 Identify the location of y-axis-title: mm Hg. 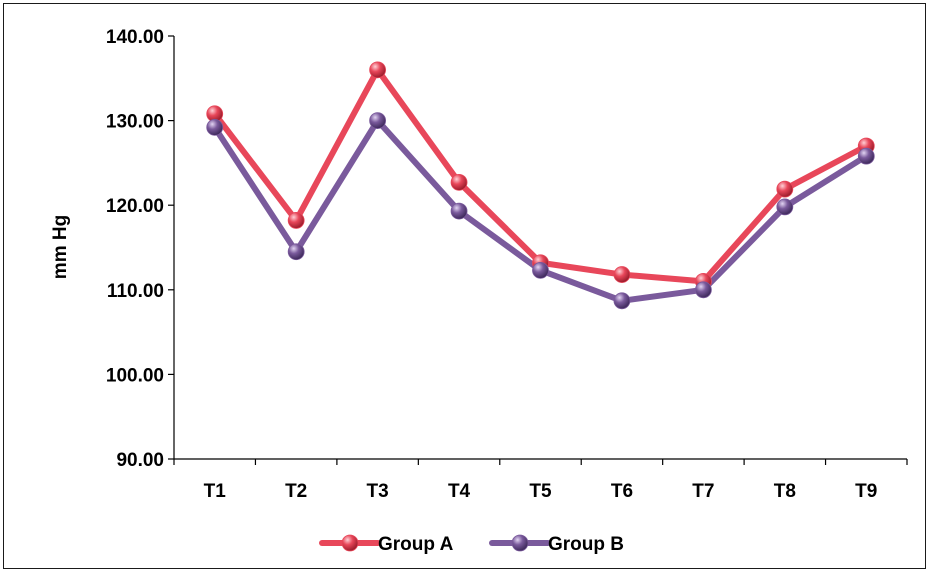
(60, 247).